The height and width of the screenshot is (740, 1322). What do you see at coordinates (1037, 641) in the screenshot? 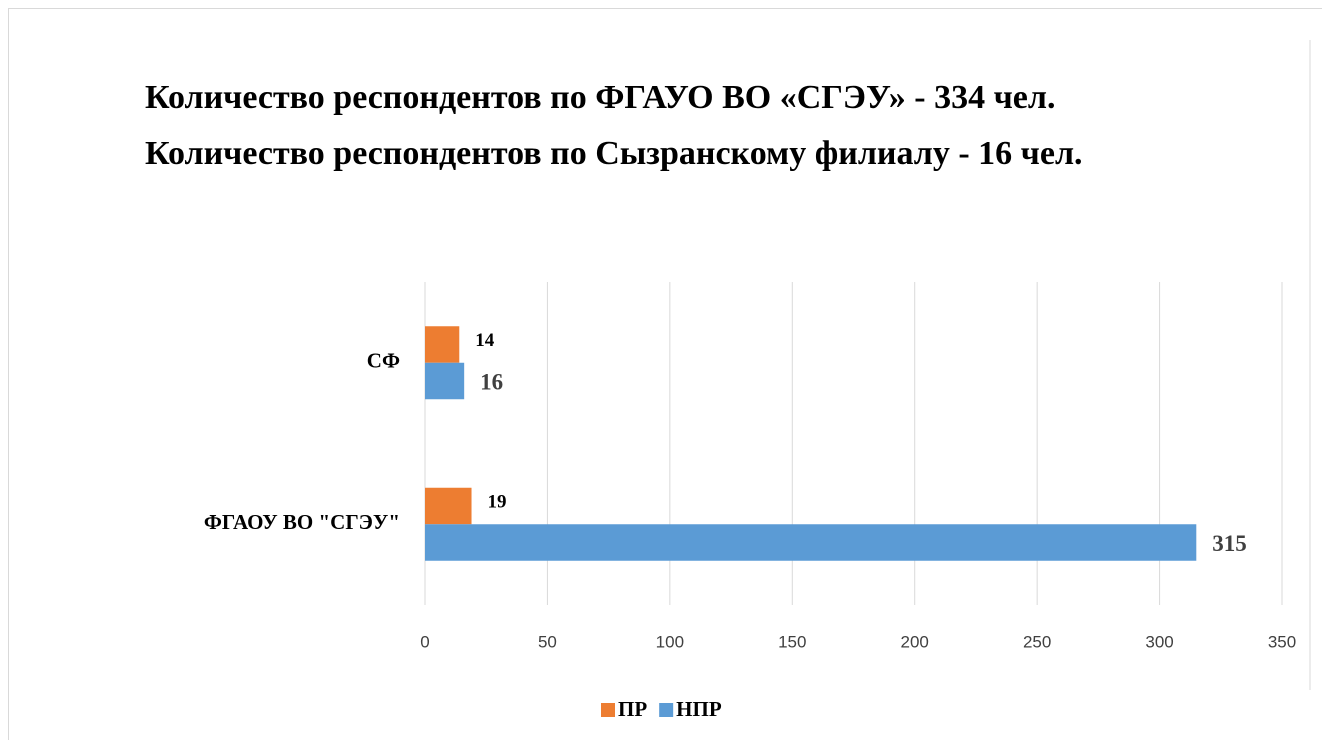
I see `x-tick-label: 250` at bounding box center [1037, 641].